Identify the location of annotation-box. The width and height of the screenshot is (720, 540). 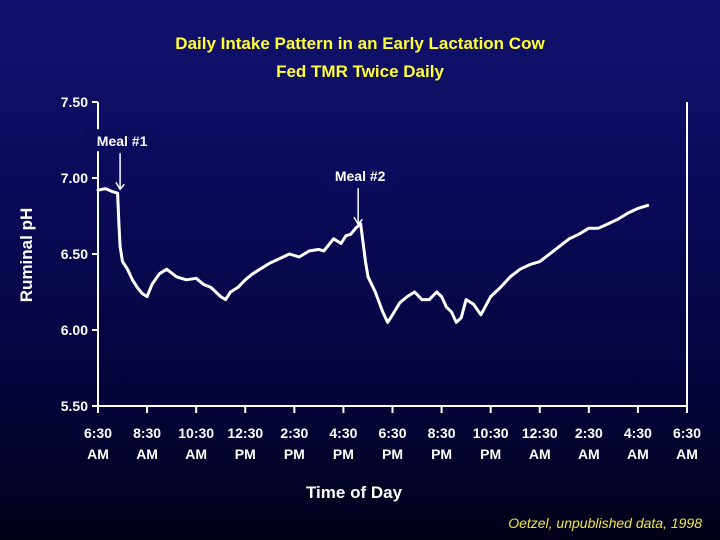
(122, 140).